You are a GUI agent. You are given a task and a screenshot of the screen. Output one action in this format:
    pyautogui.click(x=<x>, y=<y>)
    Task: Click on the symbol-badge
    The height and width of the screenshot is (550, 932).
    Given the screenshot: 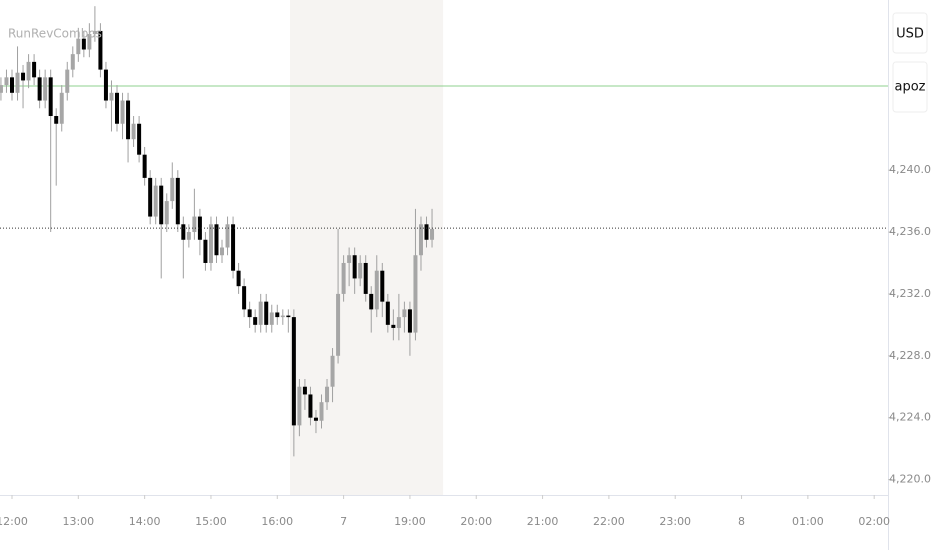 What is the action you would take?
    pyautogui.click(x=910, y=87)
    